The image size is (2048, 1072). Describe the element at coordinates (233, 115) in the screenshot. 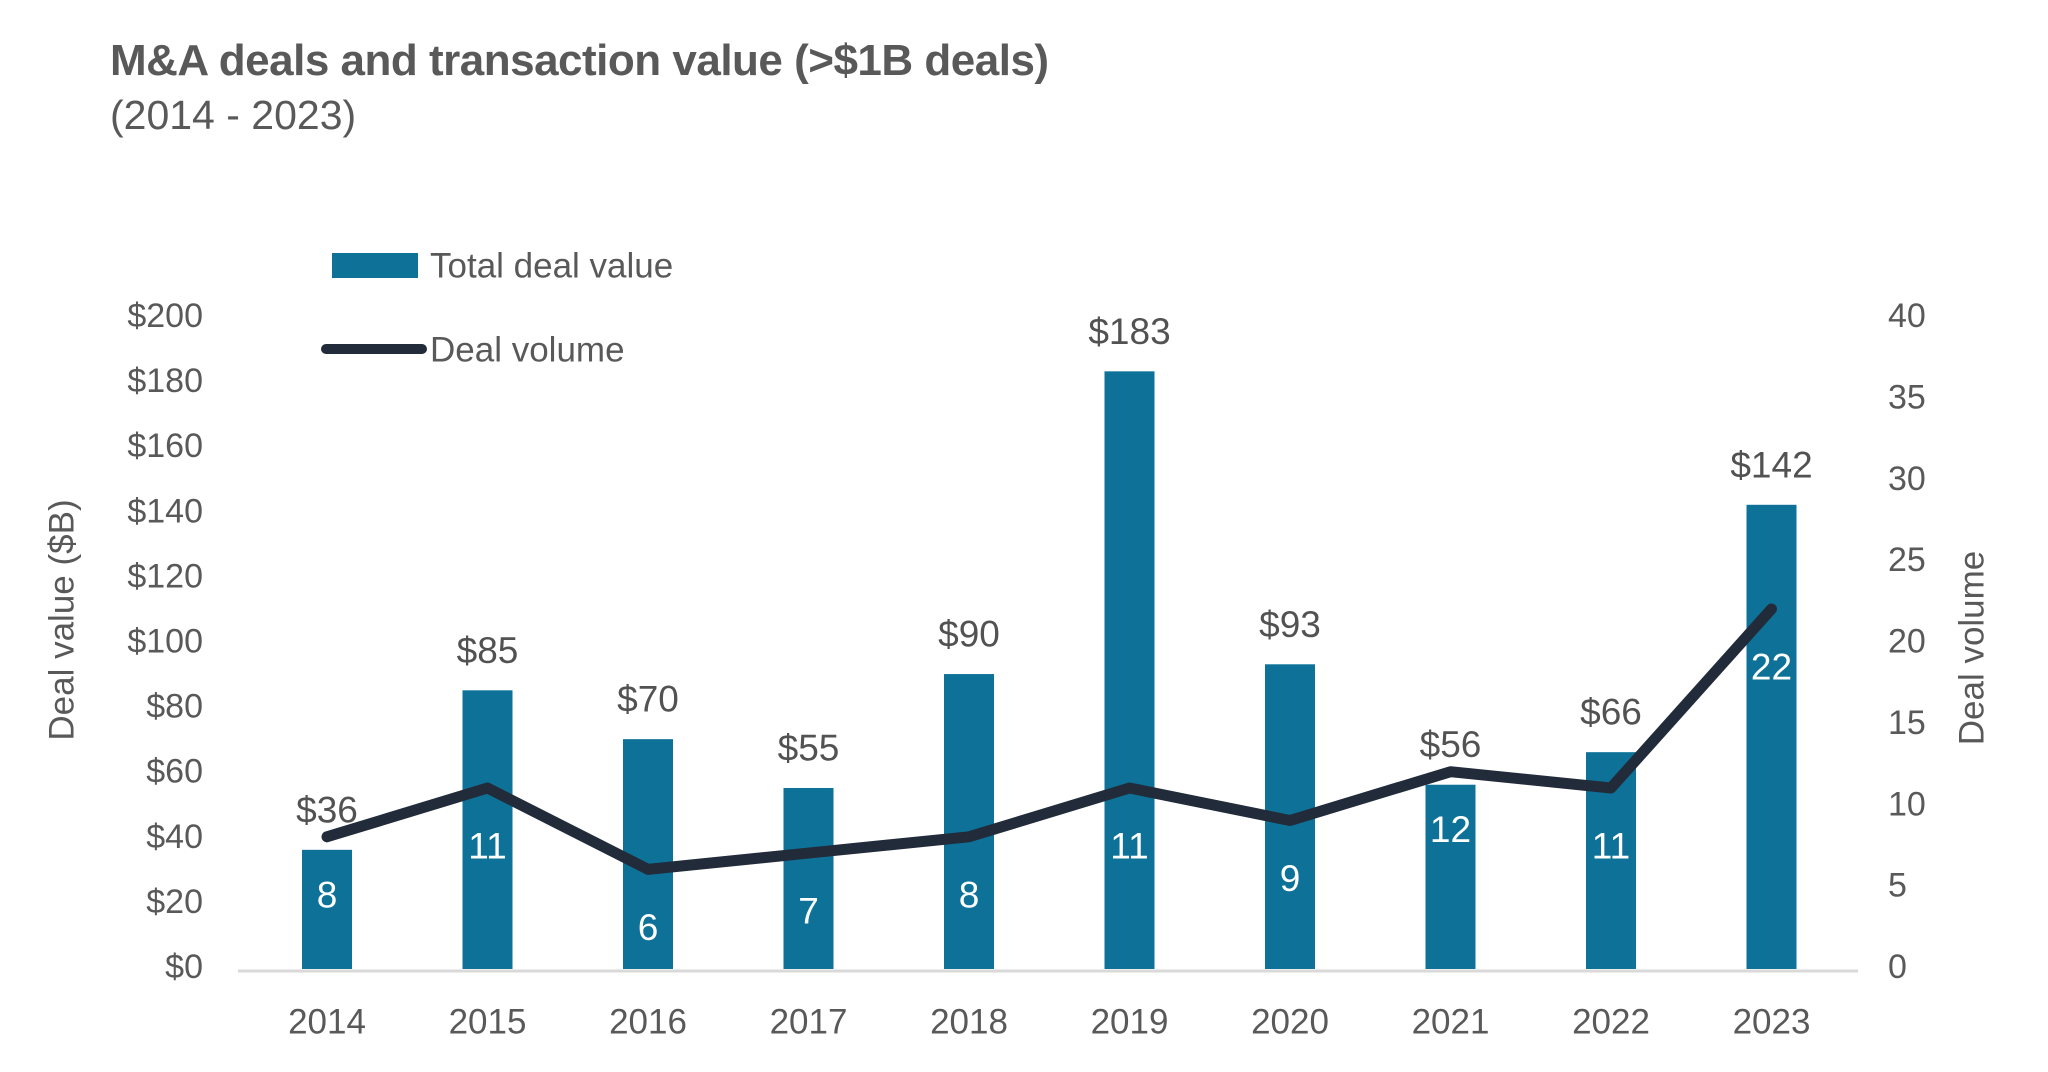

I see `chart-subtitle: (2014 - 2023)` at that location.